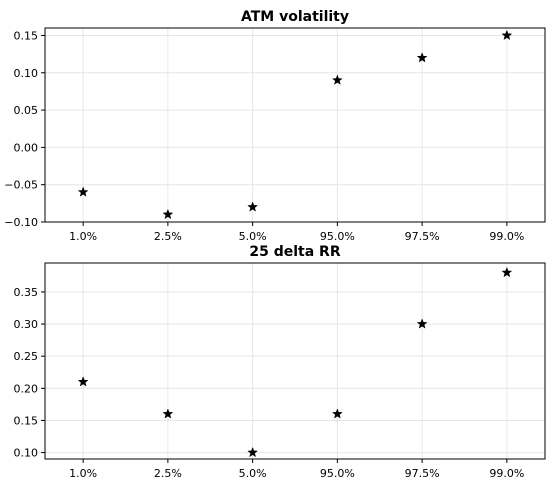 This screenshot has height=484, width=550. What do you see at coordinates (26, 356) in the screenshot?
I see `y-tick-label: 0.25` at bounding box center [26, 356].